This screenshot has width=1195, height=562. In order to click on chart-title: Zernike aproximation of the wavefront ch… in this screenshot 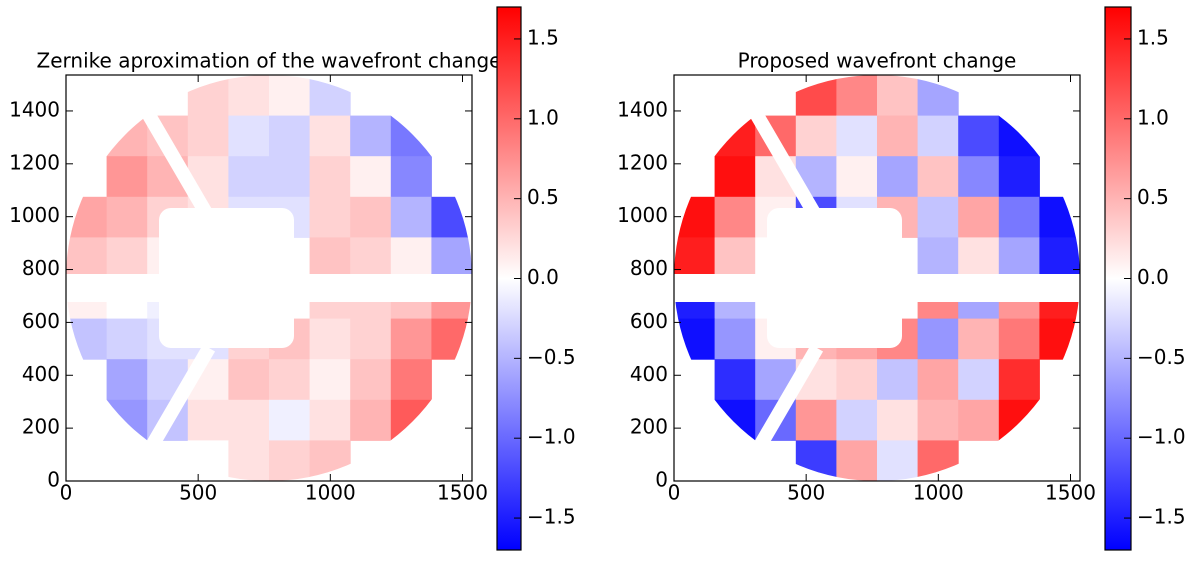, I will do `click(269, 61)`.